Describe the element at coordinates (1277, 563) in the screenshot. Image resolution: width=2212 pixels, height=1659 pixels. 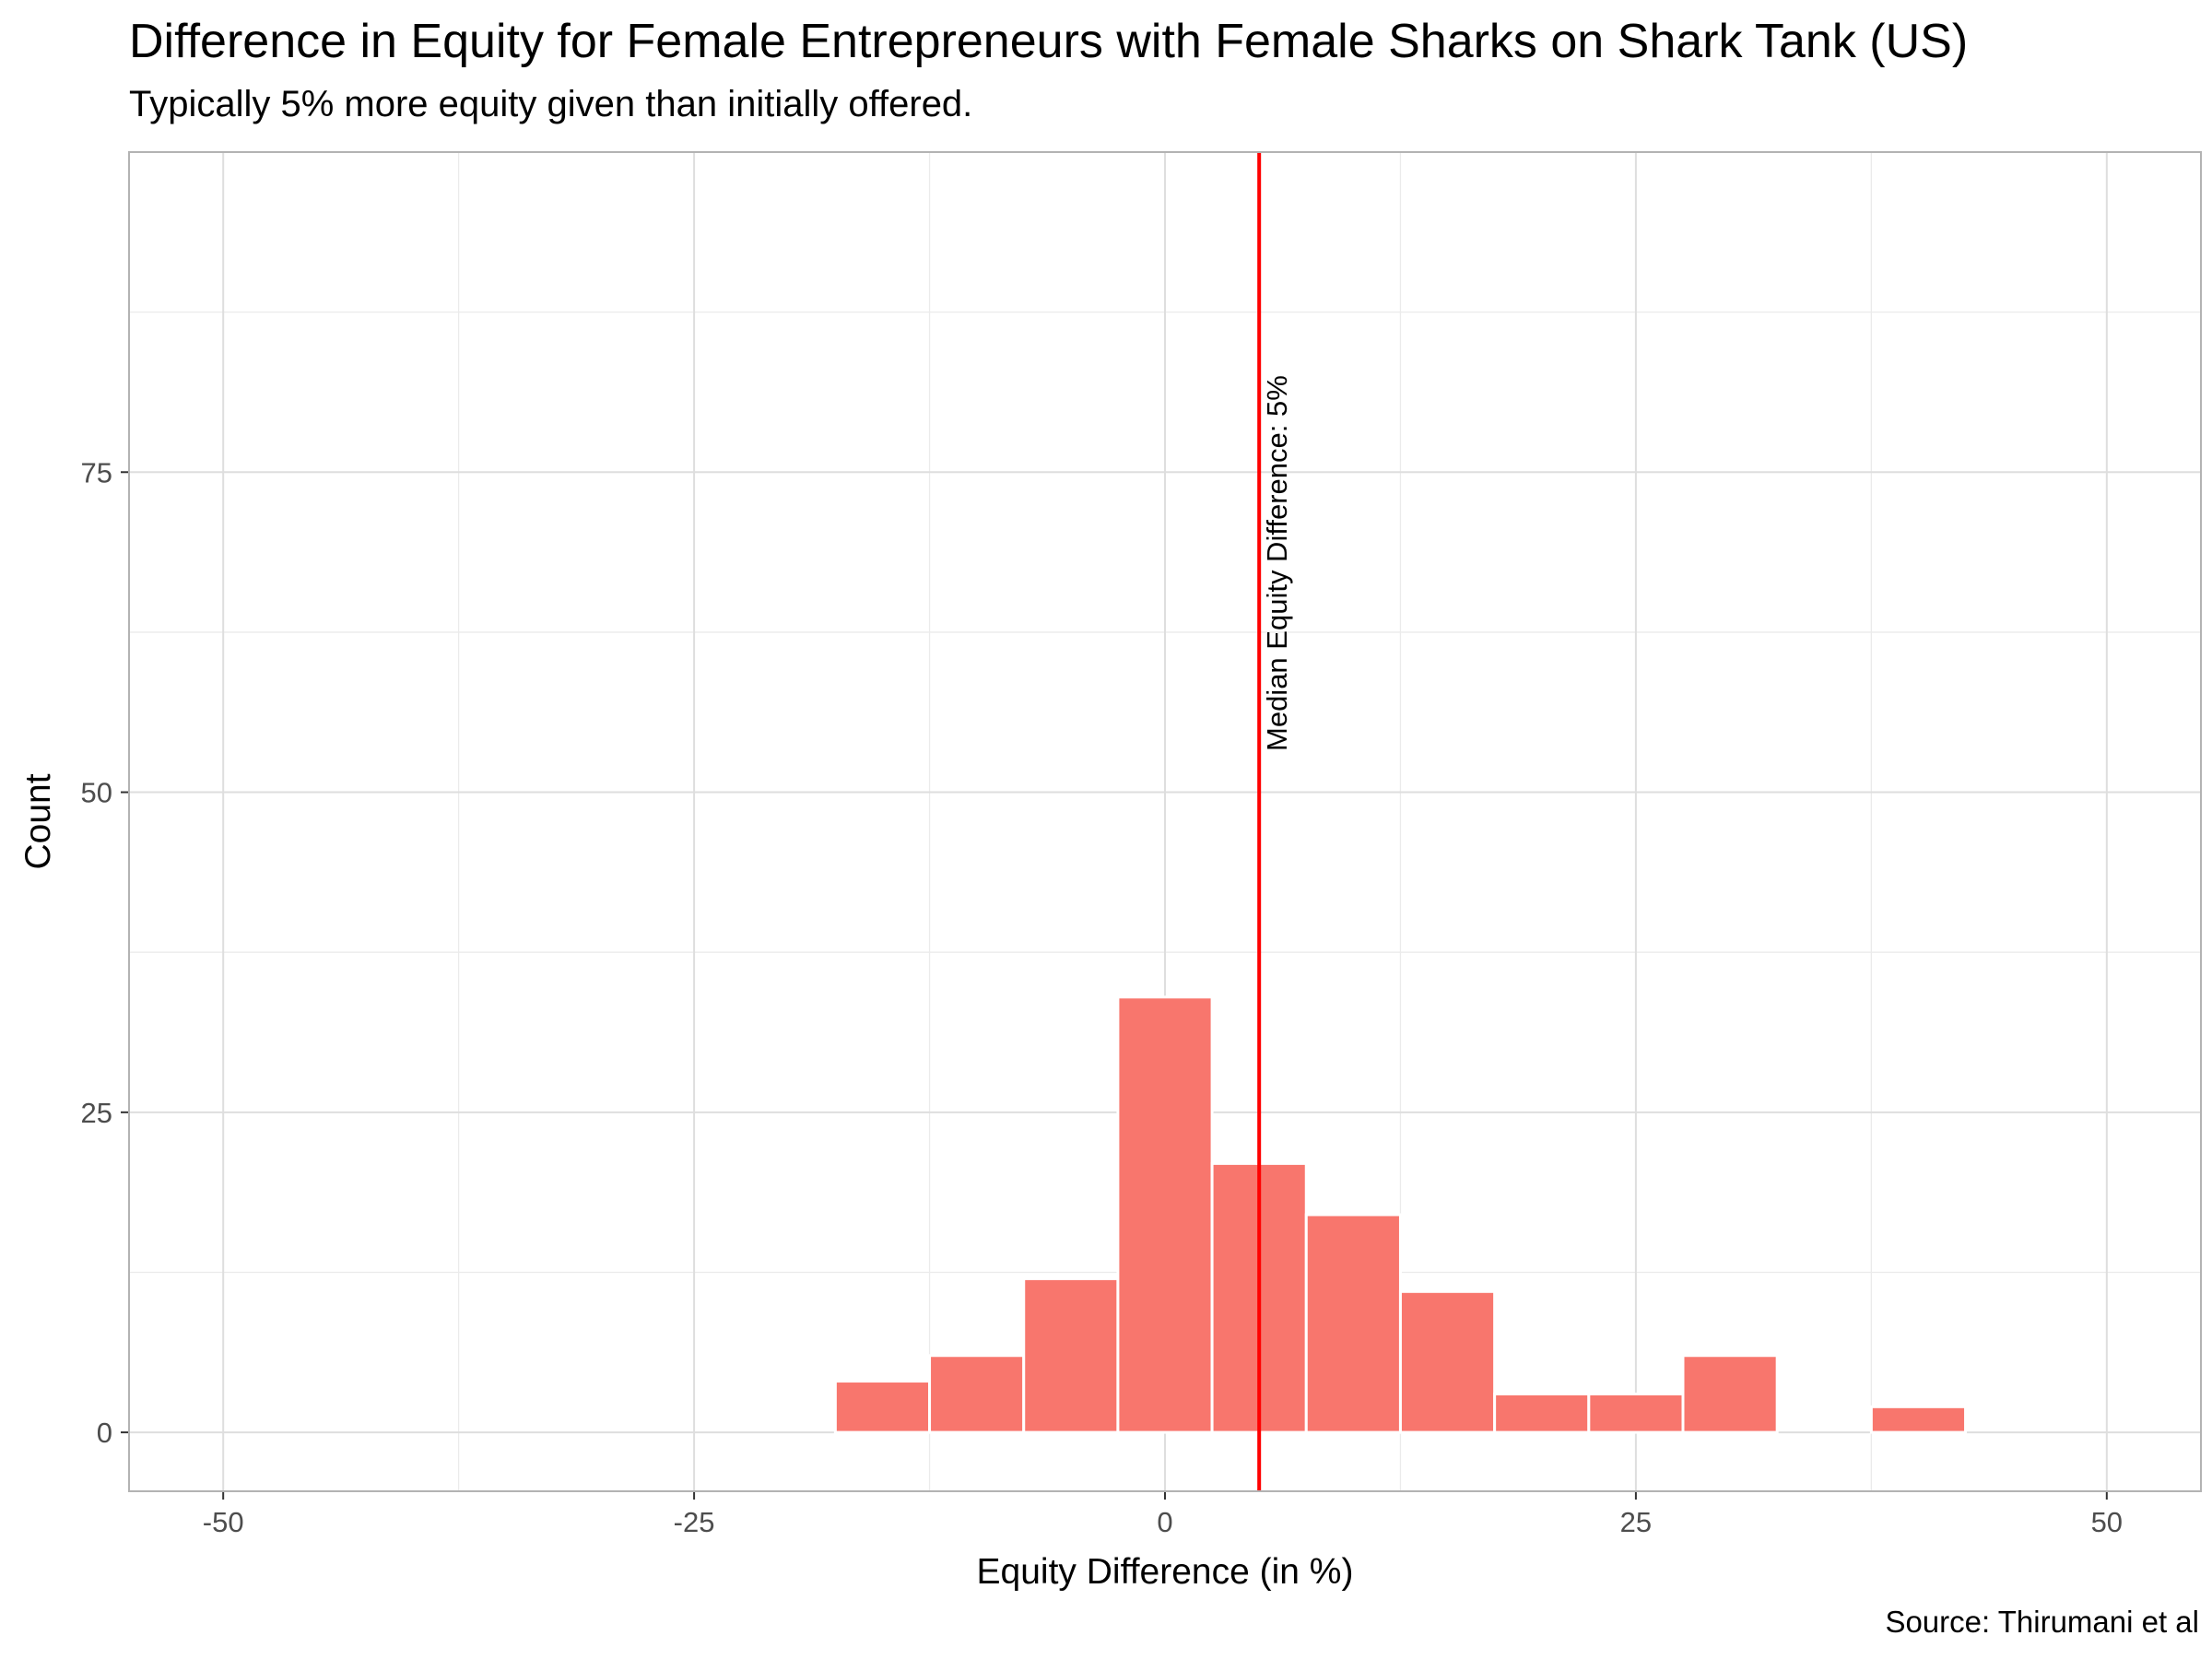
I see `median-annotation: Median Equity Difference: 5%` at that location.